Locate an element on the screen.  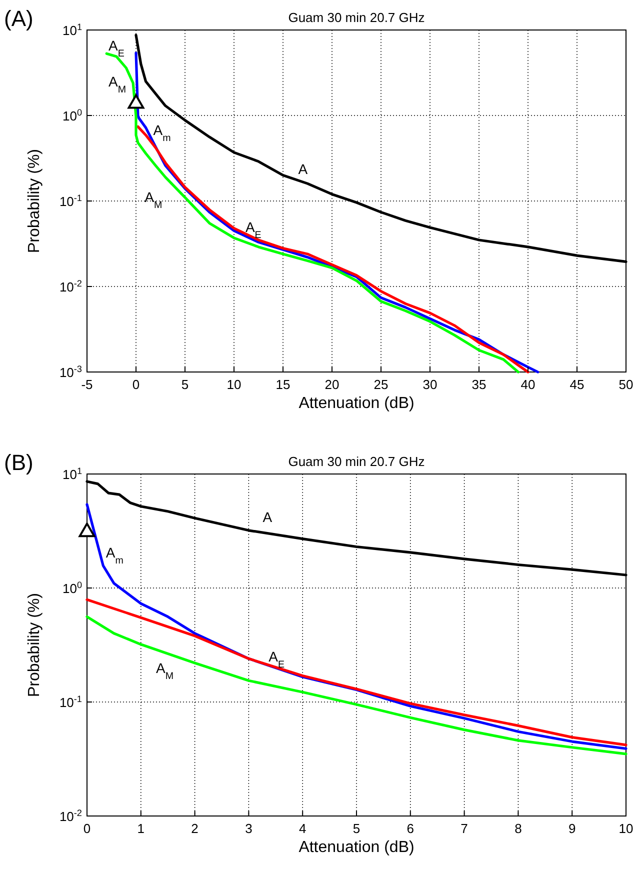
x-tick-label: 50 is located at coordinates (626, 384).